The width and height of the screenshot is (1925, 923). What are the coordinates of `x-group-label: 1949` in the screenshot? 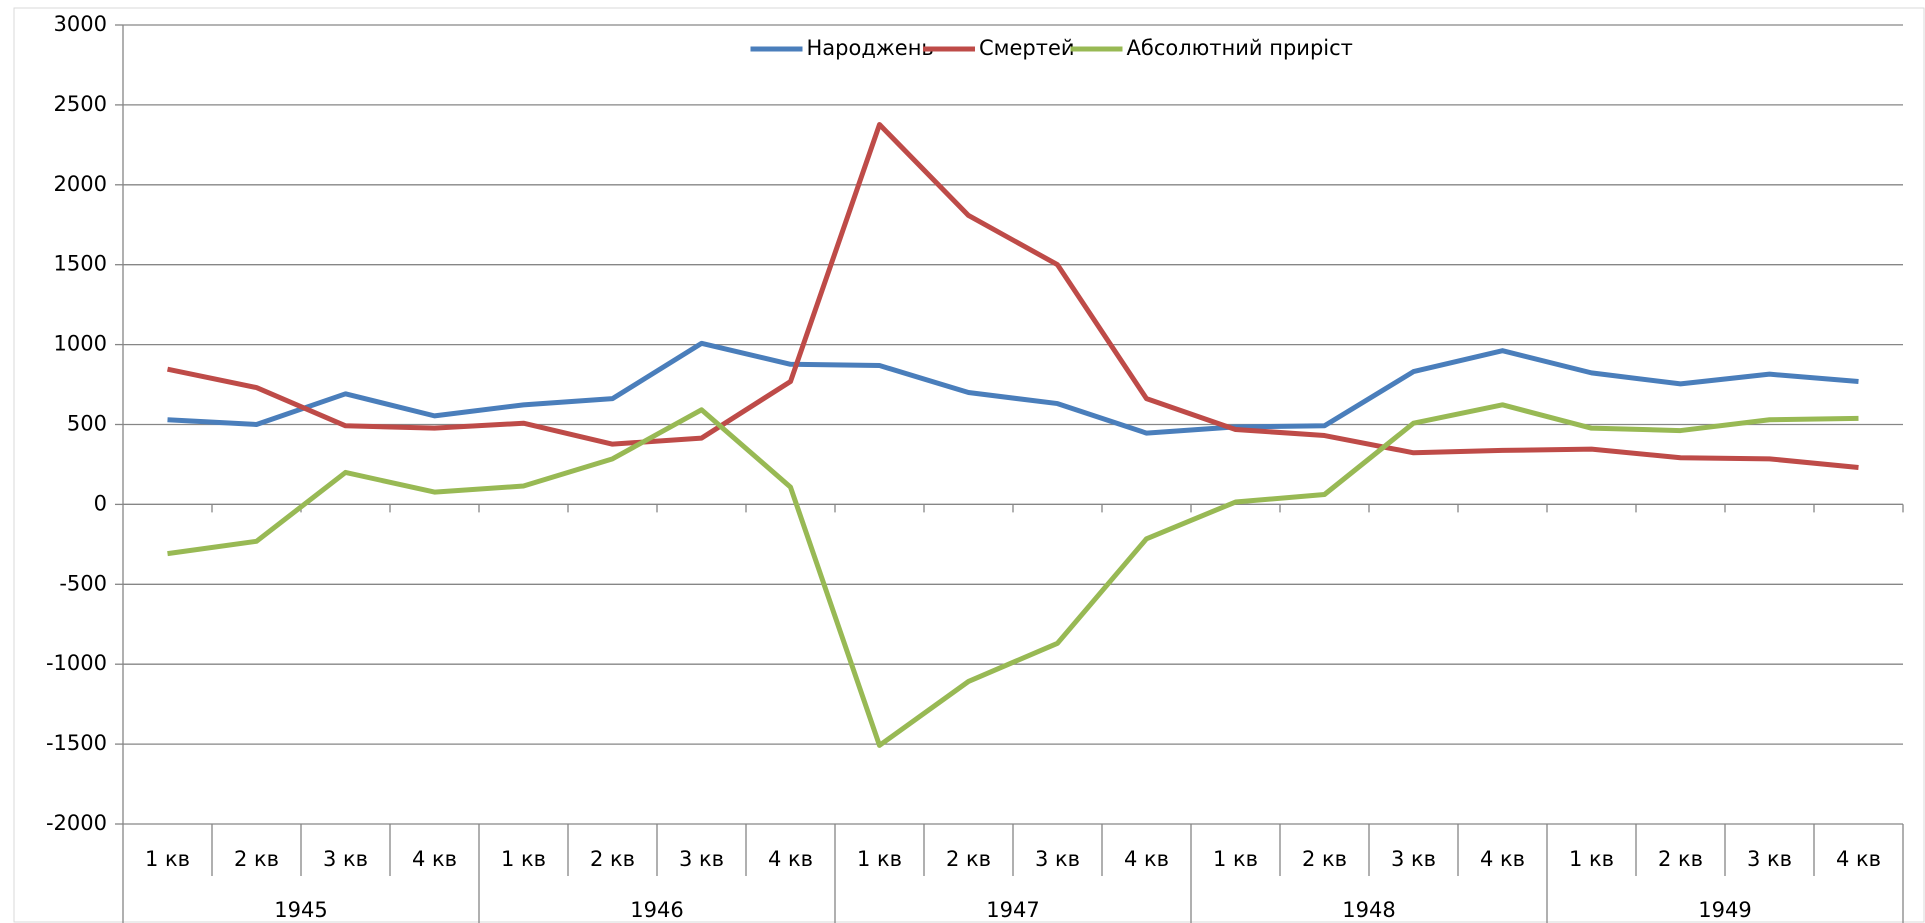 It's located at (1724, 910).